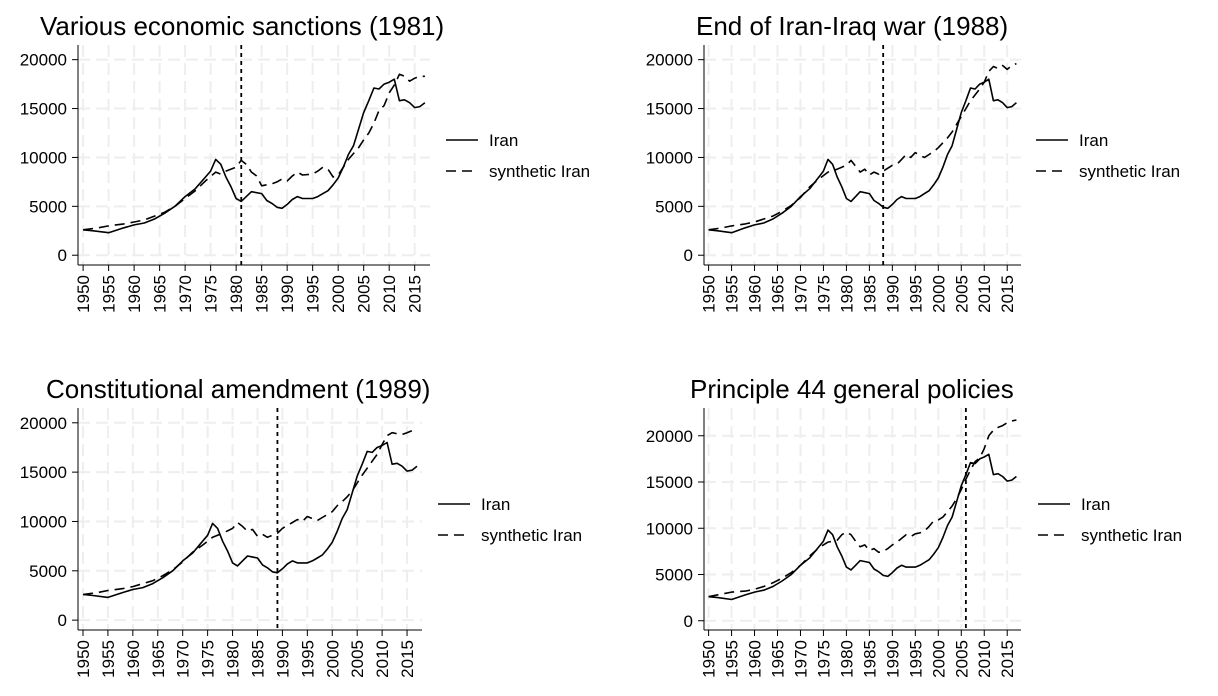 This screenshot has width=1218, height=696. Describe the element at coordinates (852, 389) in the screenshot. I see `chart-title: Principle 44 general policies` at that location.